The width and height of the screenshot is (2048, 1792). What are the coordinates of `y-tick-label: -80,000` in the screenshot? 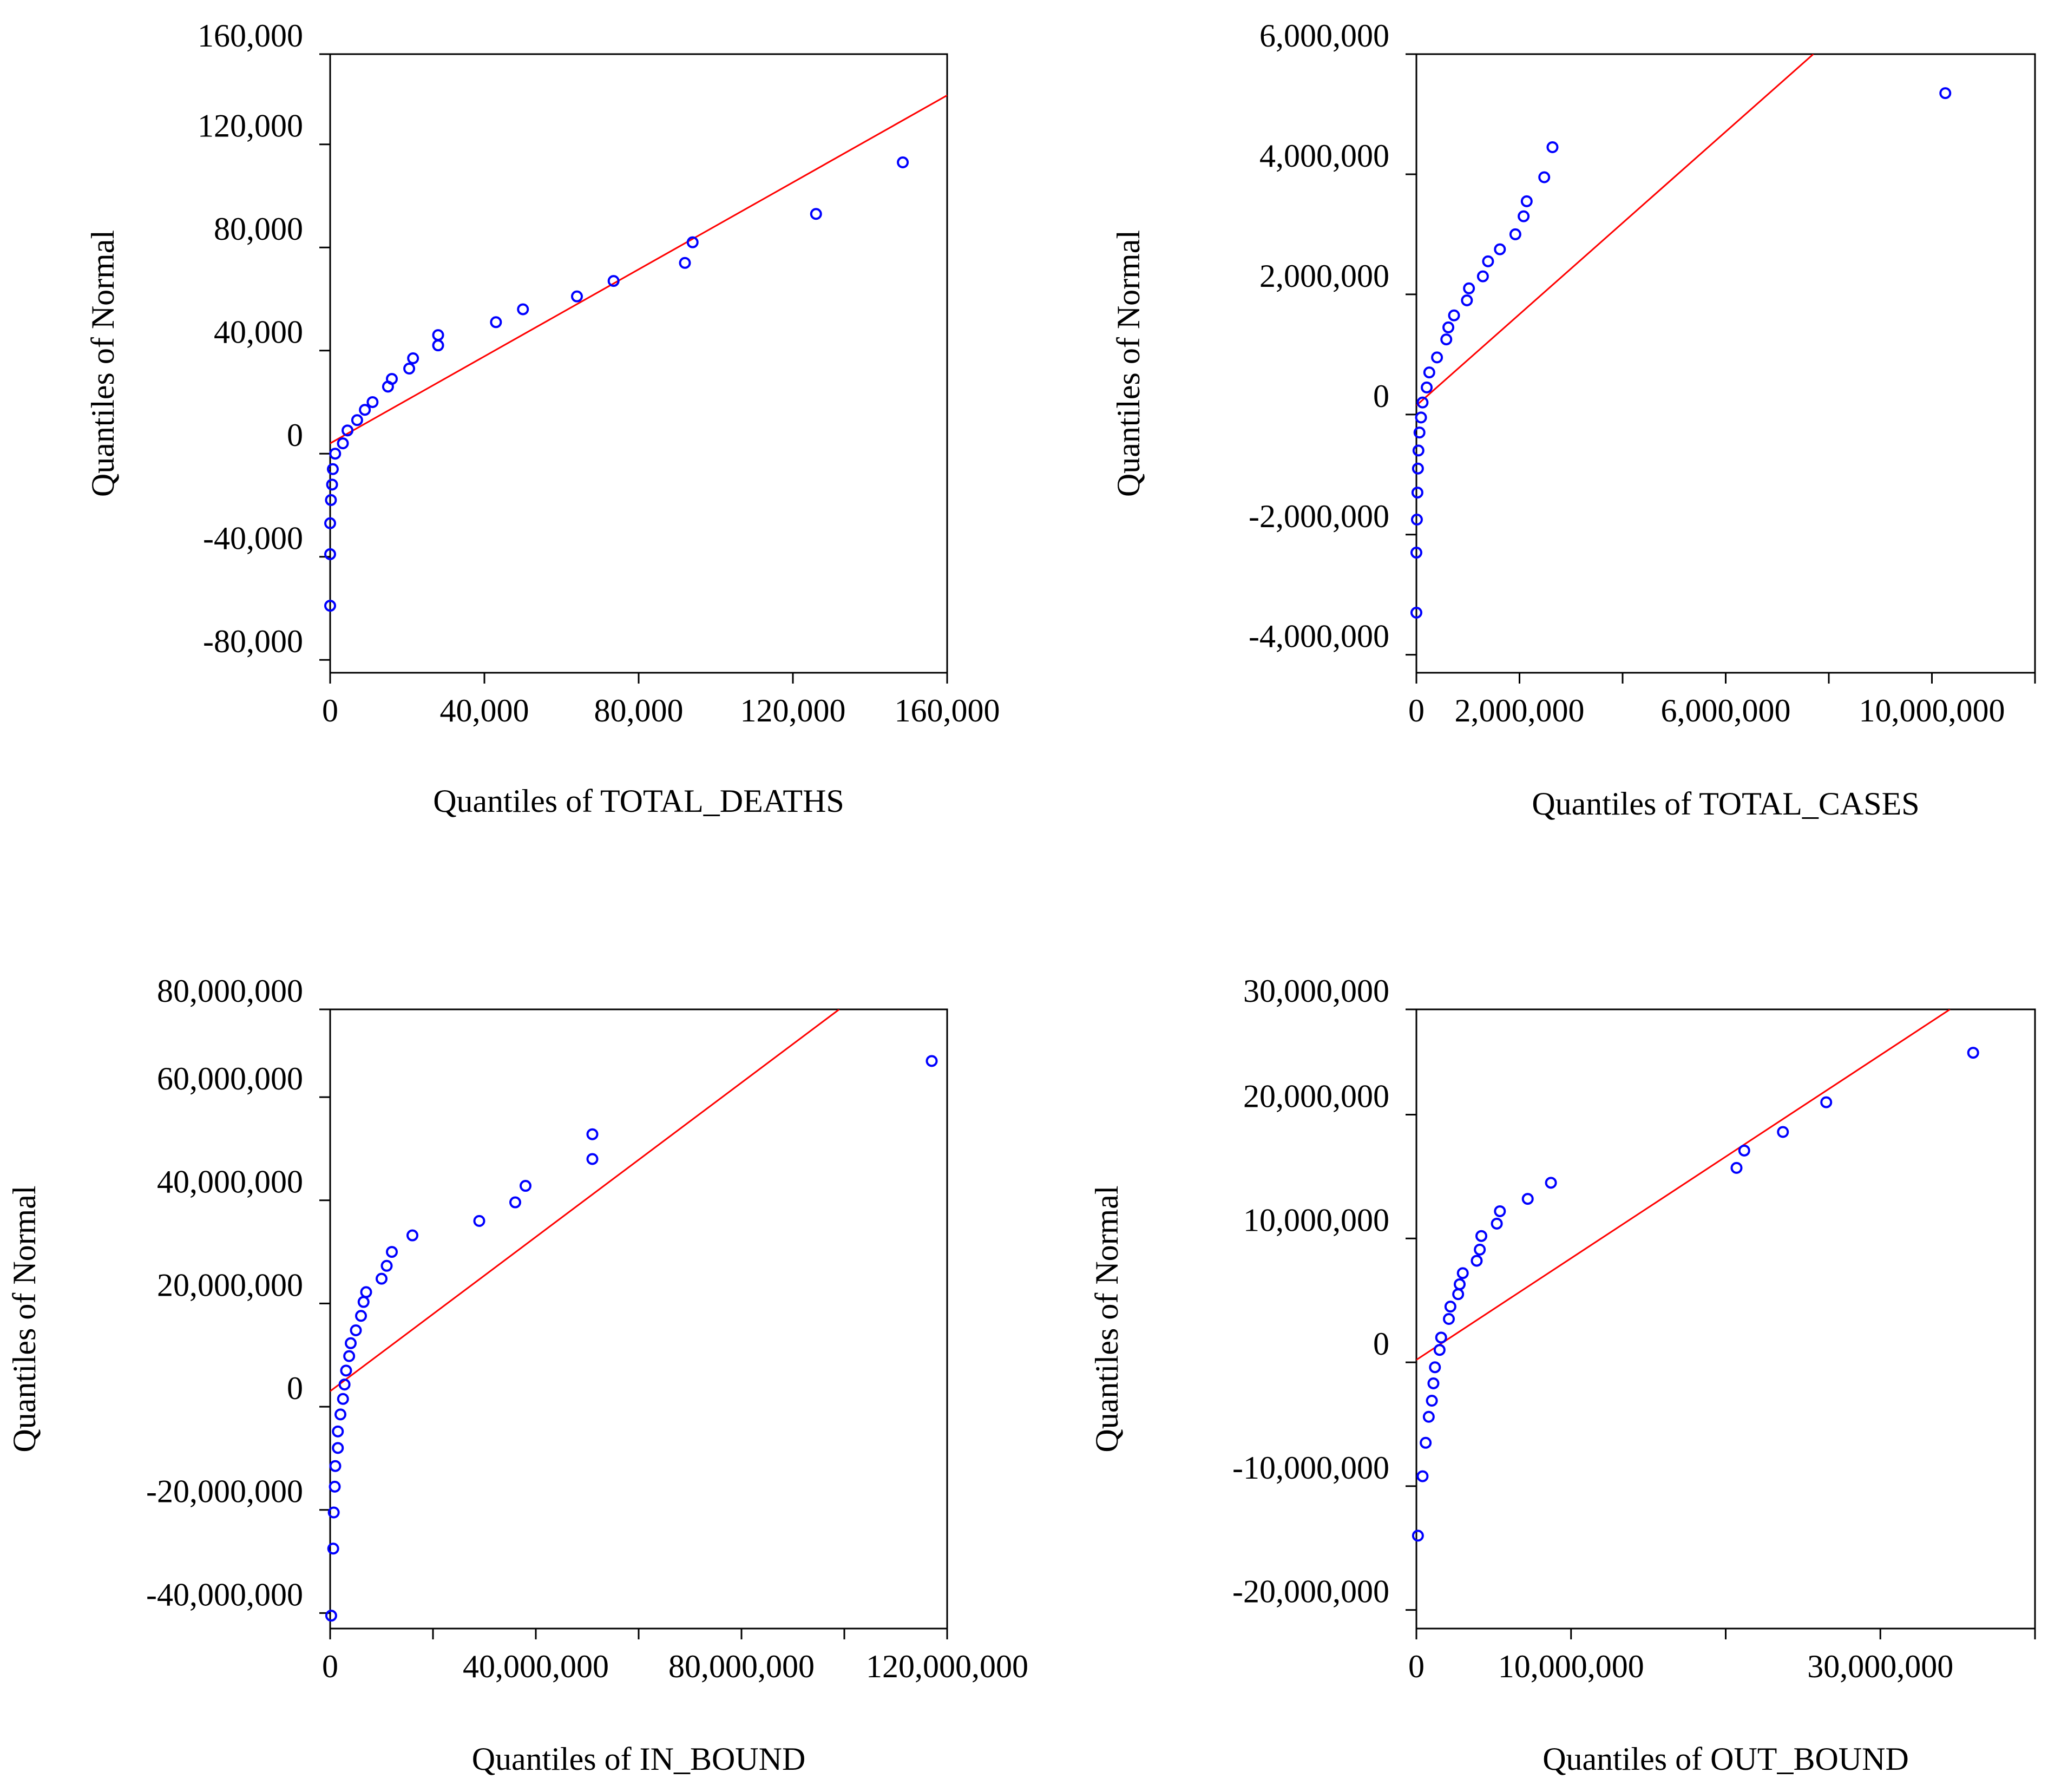 It's located at (253, 641).